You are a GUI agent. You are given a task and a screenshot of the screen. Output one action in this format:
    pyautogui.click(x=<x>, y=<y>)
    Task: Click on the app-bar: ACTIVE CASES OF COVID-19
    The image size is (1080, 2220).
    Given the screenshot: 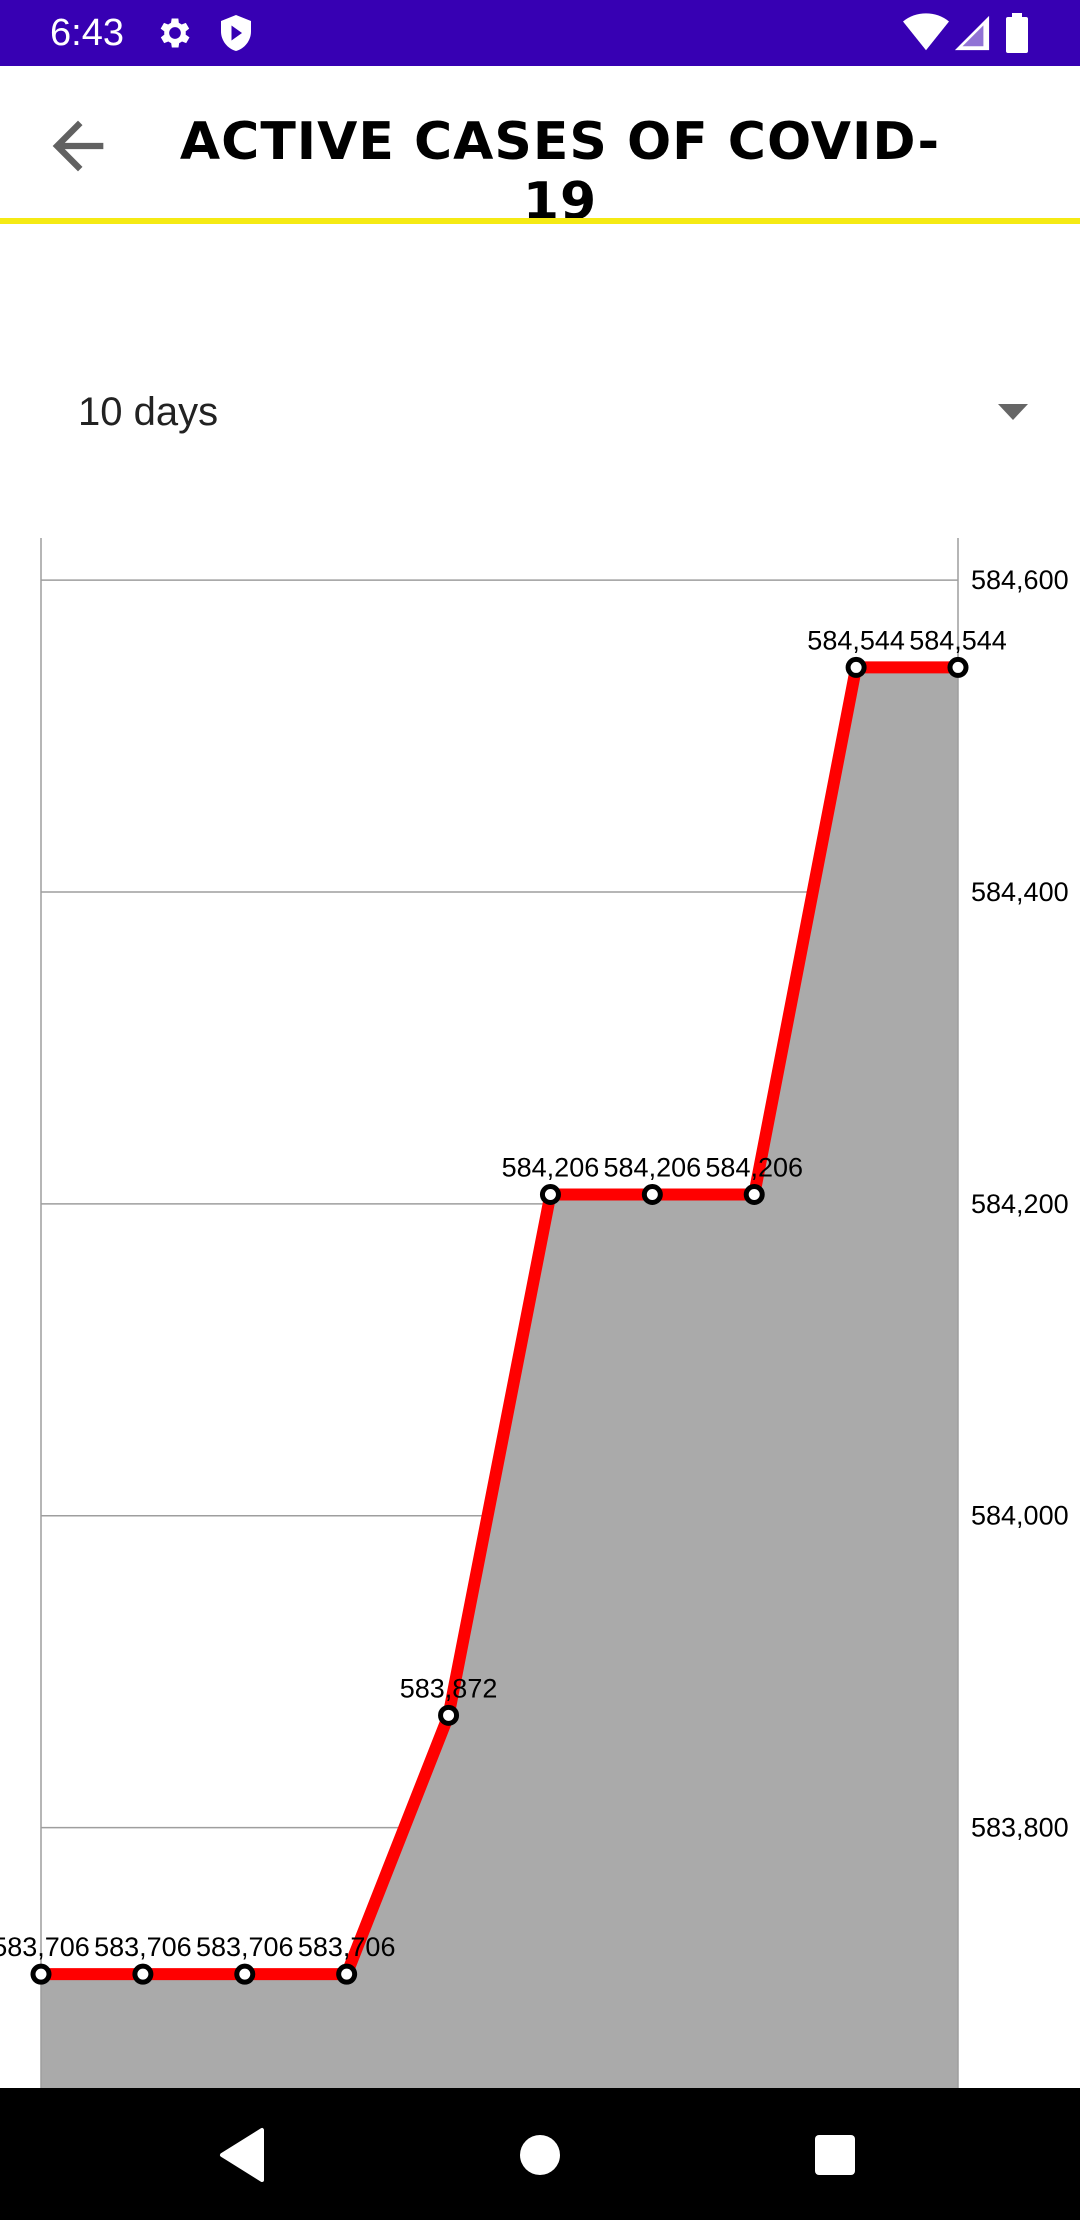 What is the action you would take?
    pyautogui.click(x=540, y=149)
    